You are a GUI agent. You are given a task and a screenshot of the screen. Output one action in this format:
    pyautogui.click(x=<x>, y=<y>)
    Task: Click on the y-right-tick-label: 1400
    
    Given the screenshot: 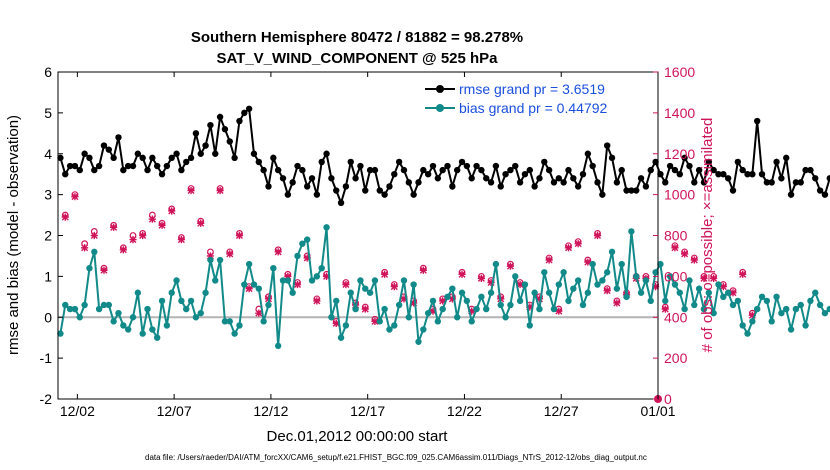 What is the action you would take?
    pyautogui.click(x=679, y=113)
    